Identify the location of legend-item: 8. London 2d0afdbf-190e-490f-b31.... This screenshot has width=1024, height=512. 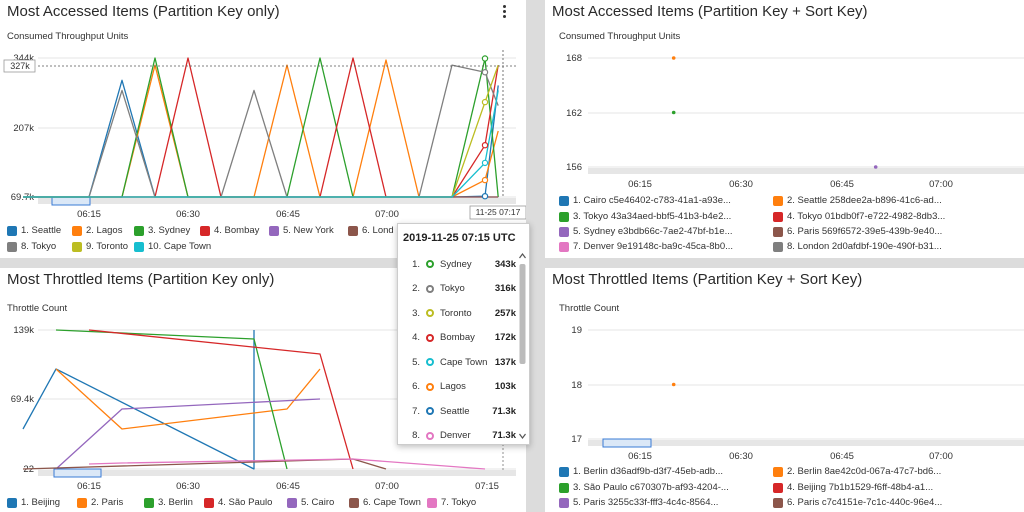
(857, 246).